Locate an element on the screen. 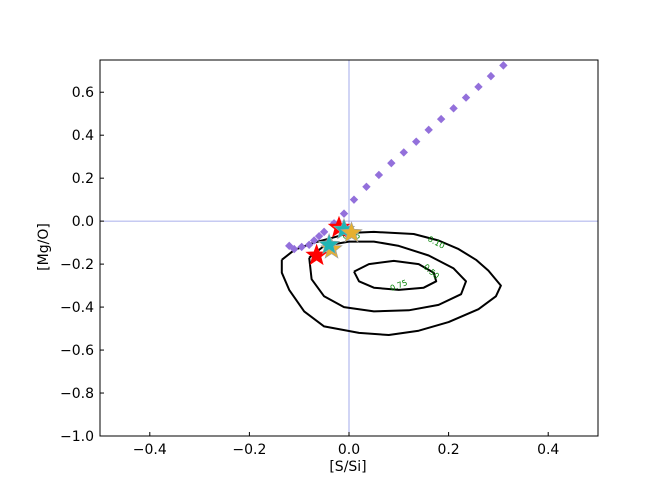  contour-label: 0.50 is located at coordinates (431, 271).